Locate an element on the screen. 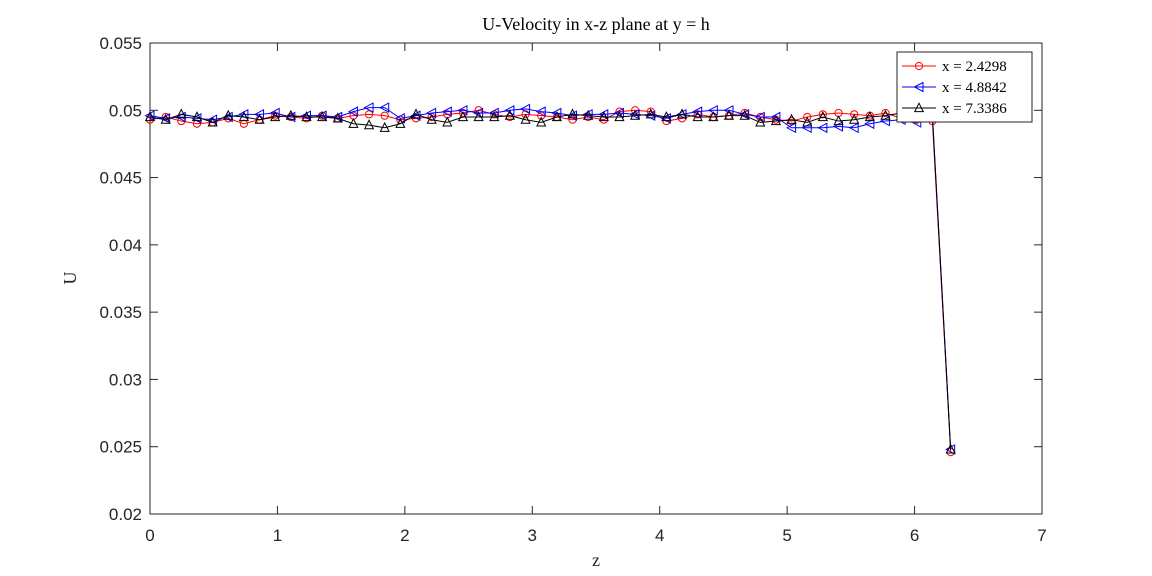  legend: x = 2.4298 x = 4.8842 x = 7.3386 is located at coordinates (964, 87).